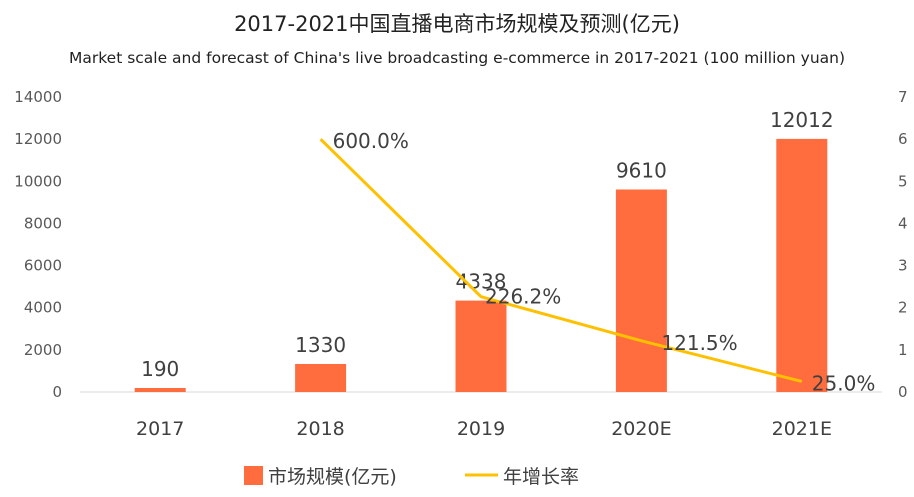 The width and height of the screenshot is (914, 497). What do you see at coordinates (43, 223) in the screenshot?
I see `y-tick-label: 8000` at bounding box center [43, 223].